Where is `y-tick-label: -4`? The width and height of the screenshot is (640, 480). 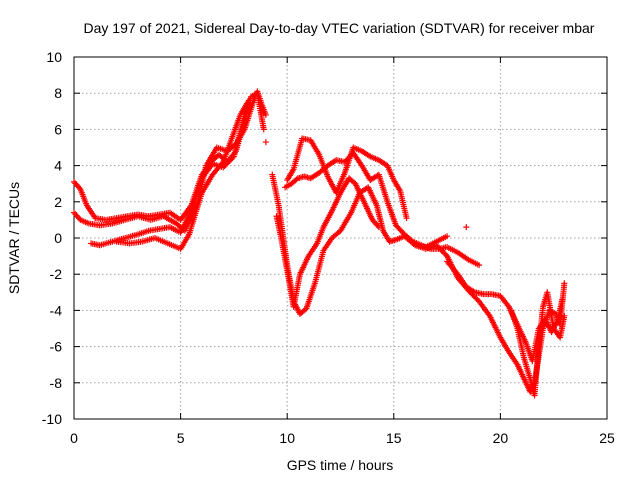 y-tick-label: -4 is located at coordinates (56, 310).